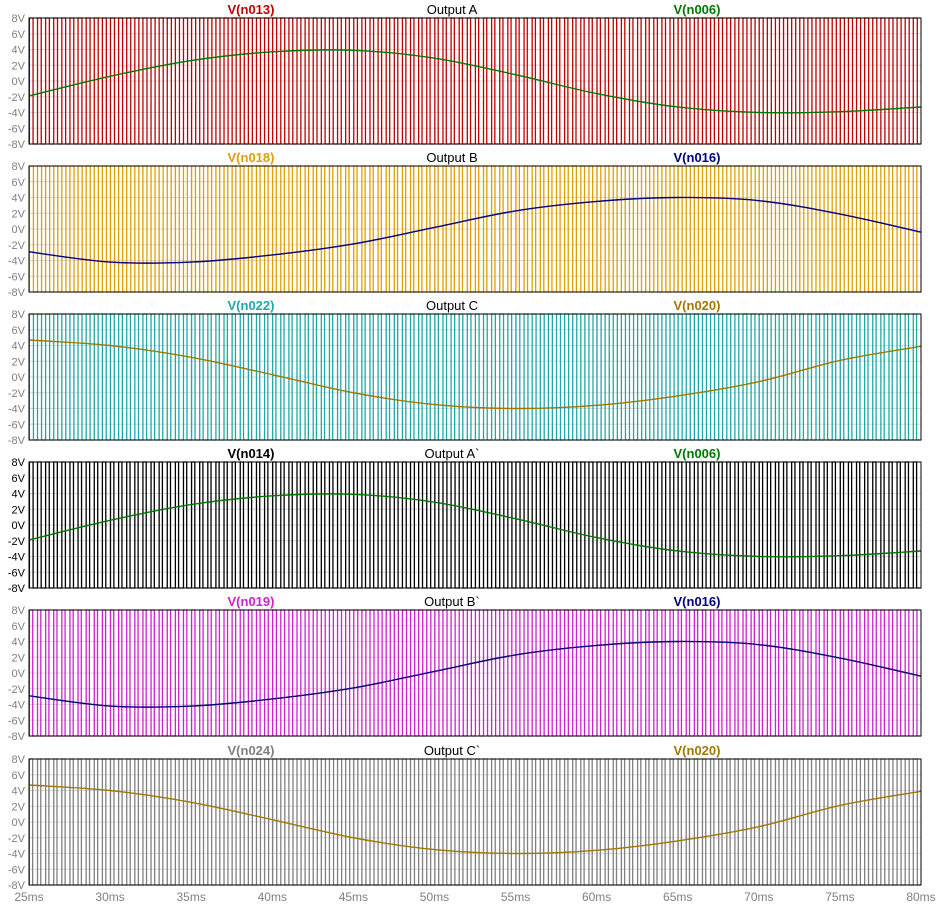 Image resolution: width=938 pixels, height=921 pixels. What do you see at coordinates (109, 897) in the screenshot?
I see `x-tick-label: 30ms` at bounding box center [109, 897].